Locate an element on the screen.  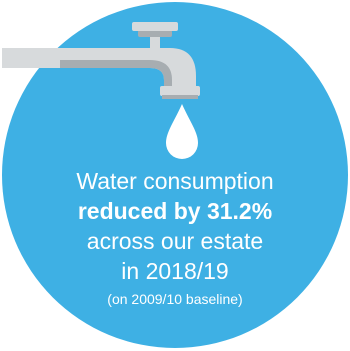
baseline-note: (on 2009/10 baseline) is located at coordinates (175, 299).